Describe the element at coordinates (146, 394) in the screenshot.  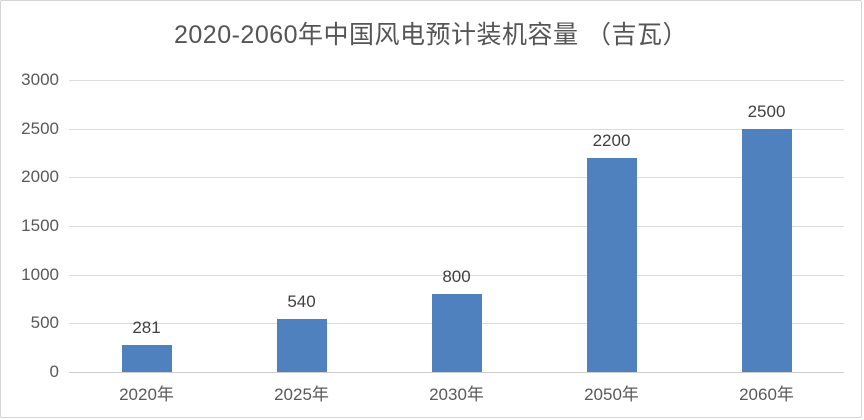
I see `x-tick-label-2020年: 2020年` at that location.